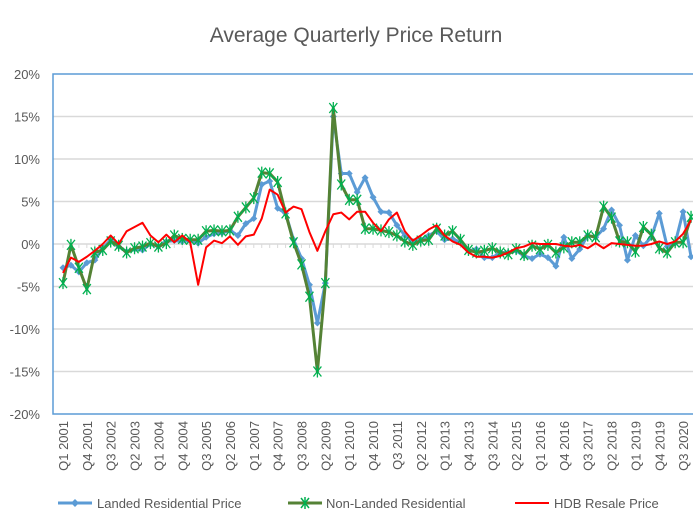 The height and width of the screenshot is (523, 693). I want to click on y-tick-label: -15%, so click(25, 372).